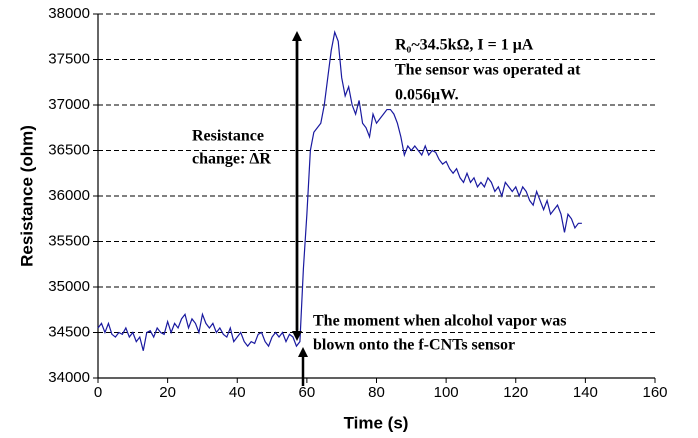  I want to click on annotation: Resistance, so click(228, 136).